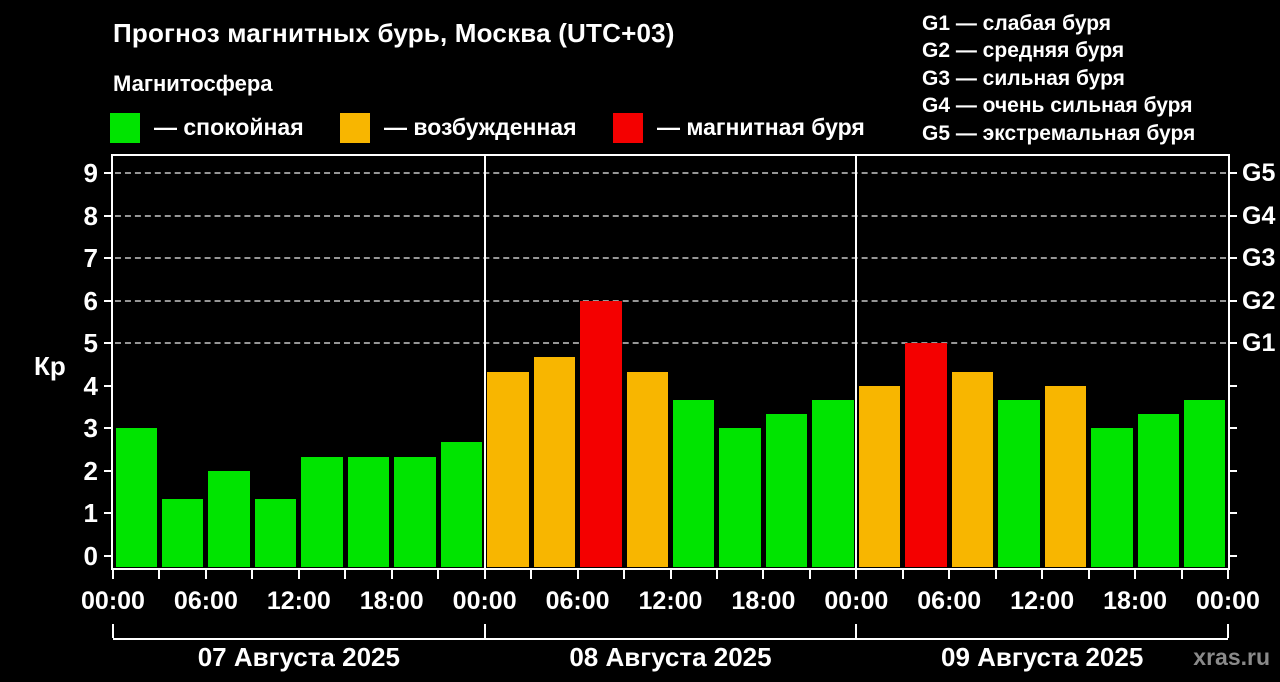 The image size is (1280, 682). Describe the element at coordinates (90, 300) in the screenshot. I see `y-axis-tick-label: 6` at that location.